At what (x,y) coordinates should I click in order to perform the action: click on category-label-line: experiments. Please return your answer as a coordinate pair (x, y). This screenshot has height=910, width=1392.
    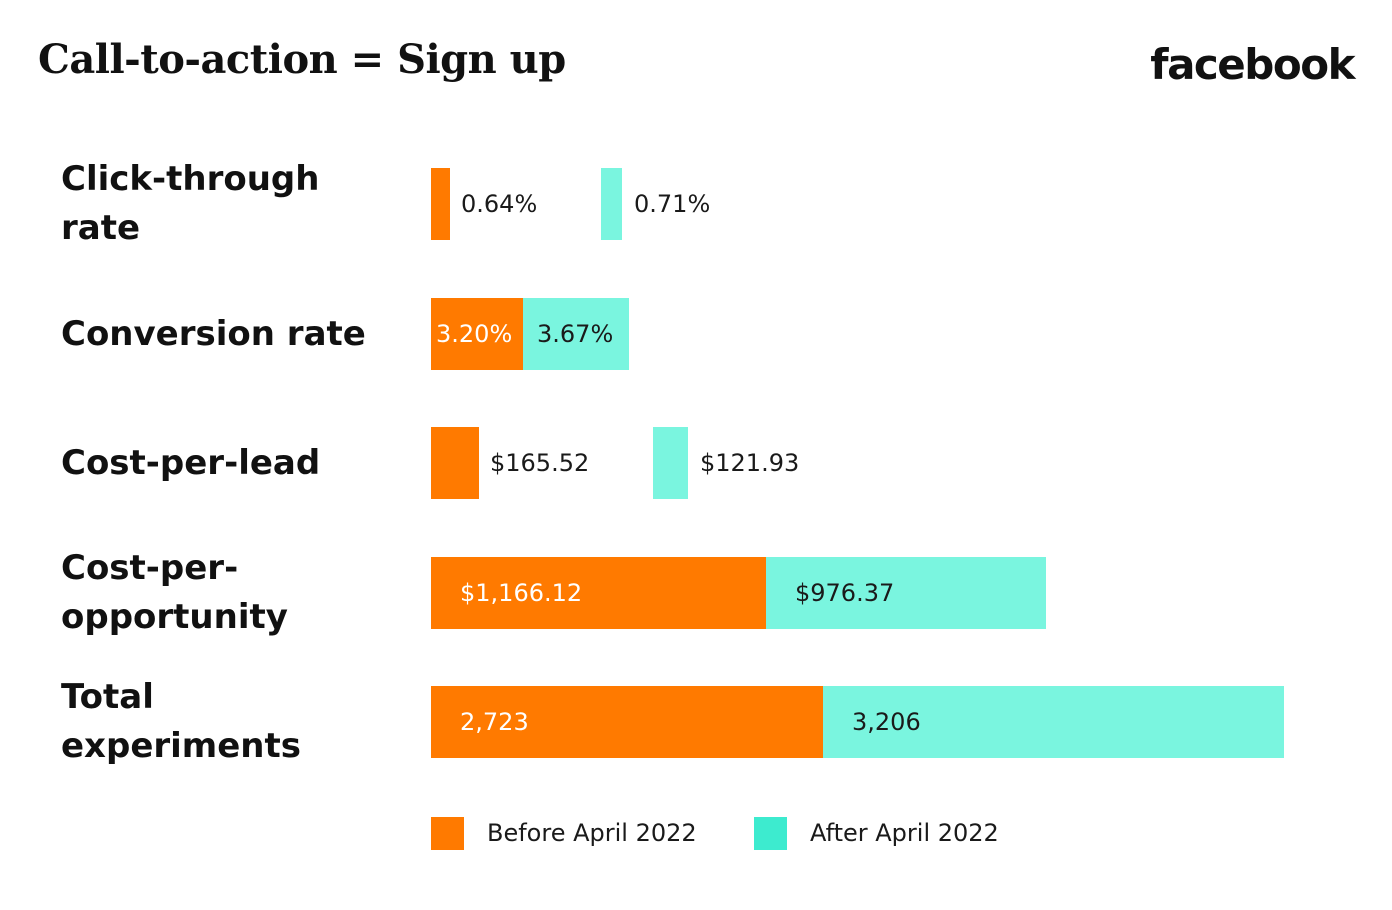
    Looking at the image, I should click on (181, 746).